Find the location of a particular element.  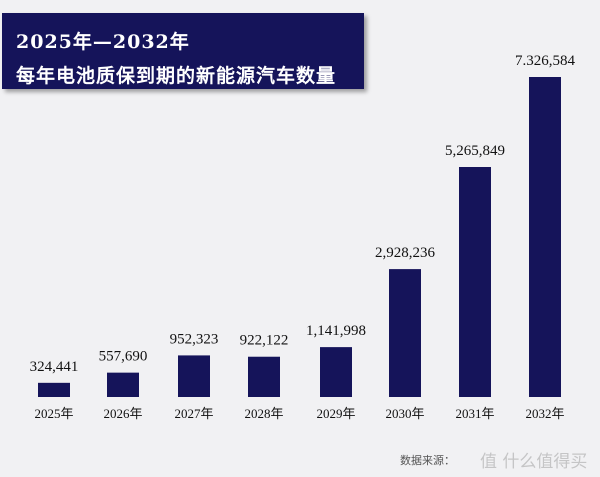

bar-2027年 is located at coordinates (194, 376).